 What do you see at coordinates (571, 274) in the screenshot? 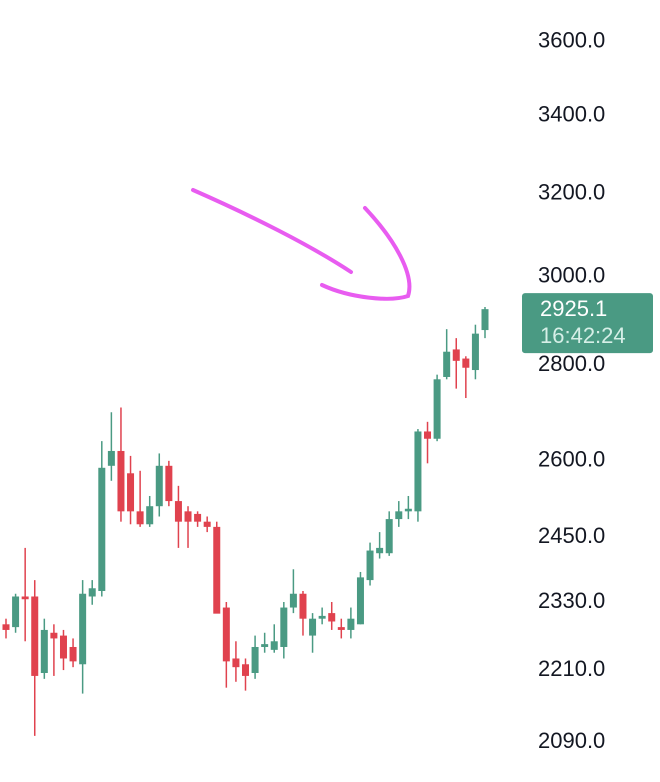
I see `y-tick-label: 3000.0` at bounding box center [571, 274].